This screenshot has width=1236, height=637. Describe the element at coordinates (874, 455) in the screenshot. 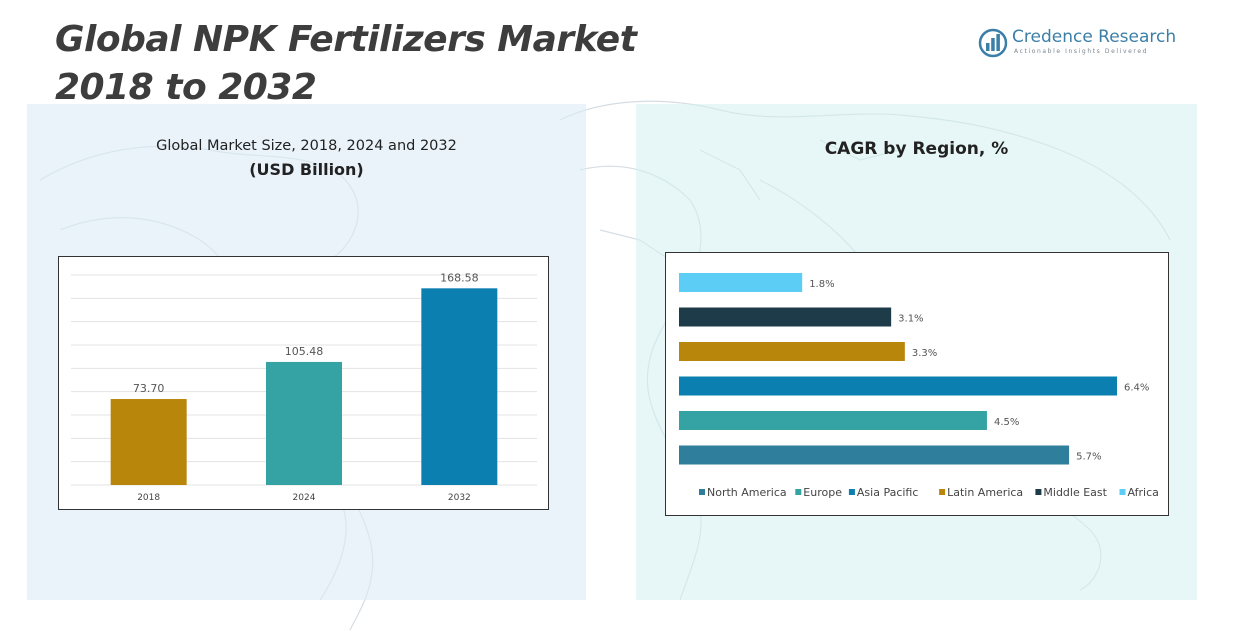

I see `bar-north-america` at that location.